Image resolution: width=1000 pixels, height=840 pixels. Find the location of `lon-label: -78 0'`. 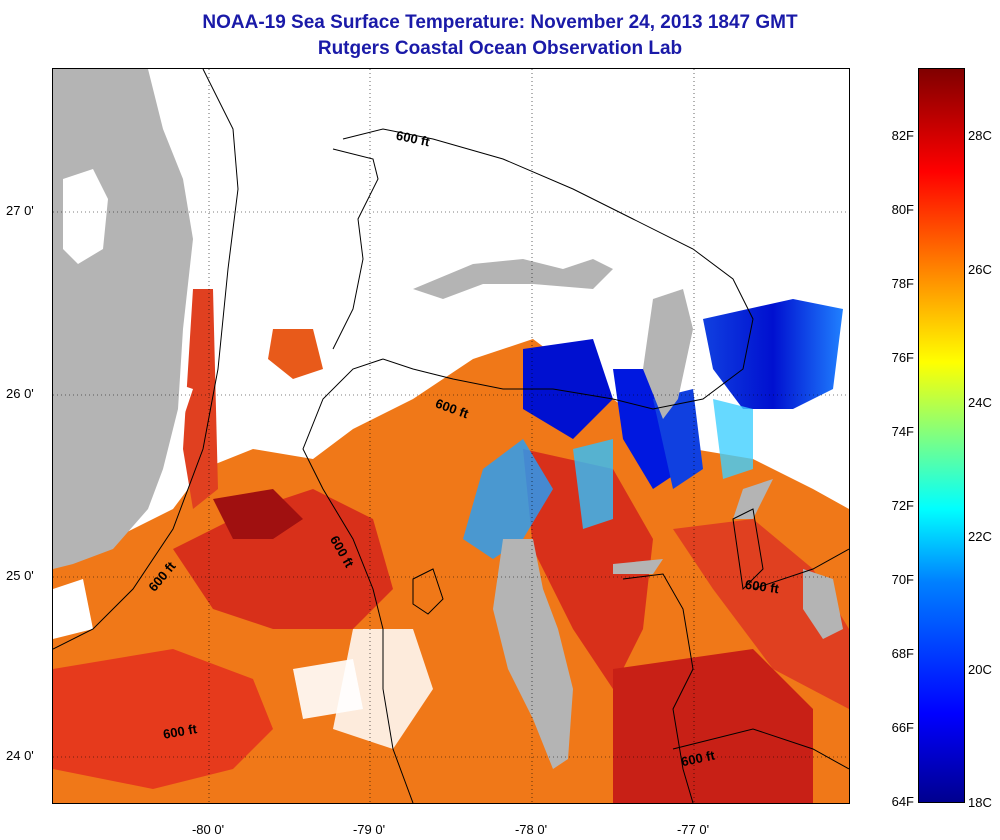

lon-label: -78 0' is located at coordinates (531, 829).